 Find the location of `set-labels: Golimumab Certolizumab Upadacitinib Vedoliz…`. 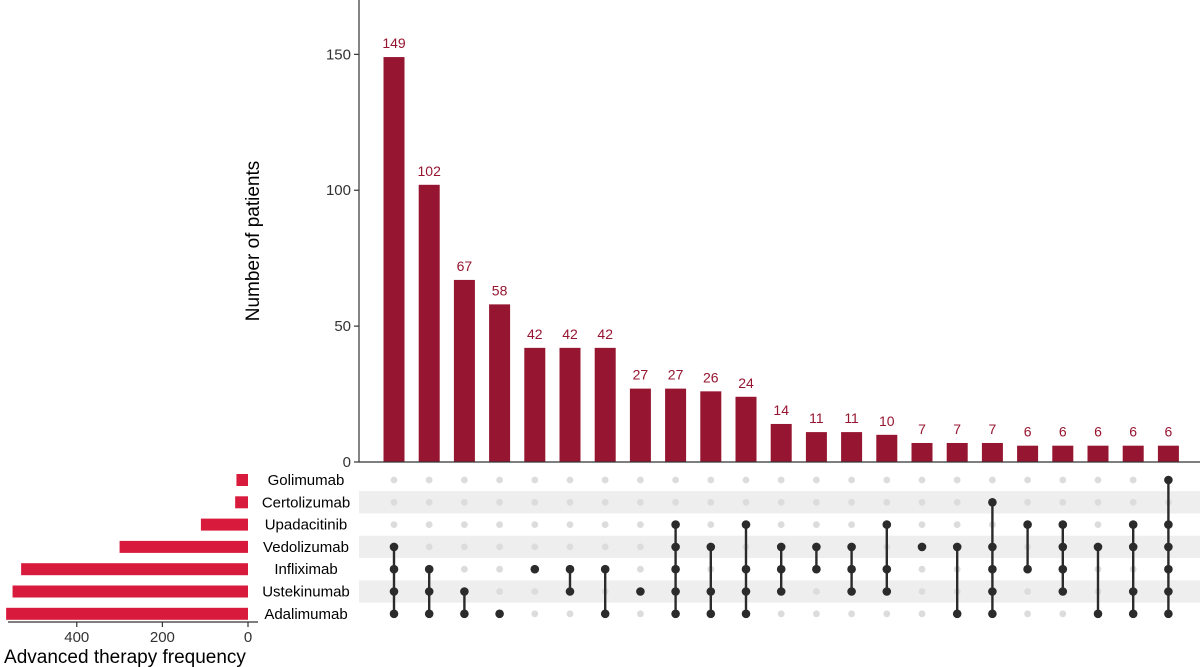

set-labels: Golimumab Certolizumab Upadacitinib Vedoliz… is located at coordinates (306, 547).